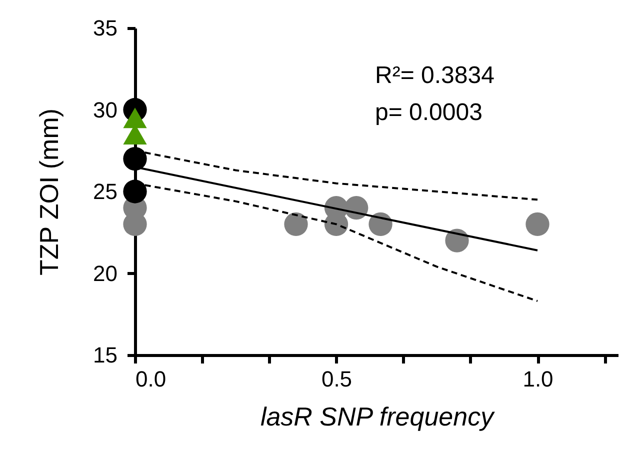  What do you see at coordinates (105, 191) in the screenshot?
I see `y-tick-label: 25` at bounding box center [105, 191].